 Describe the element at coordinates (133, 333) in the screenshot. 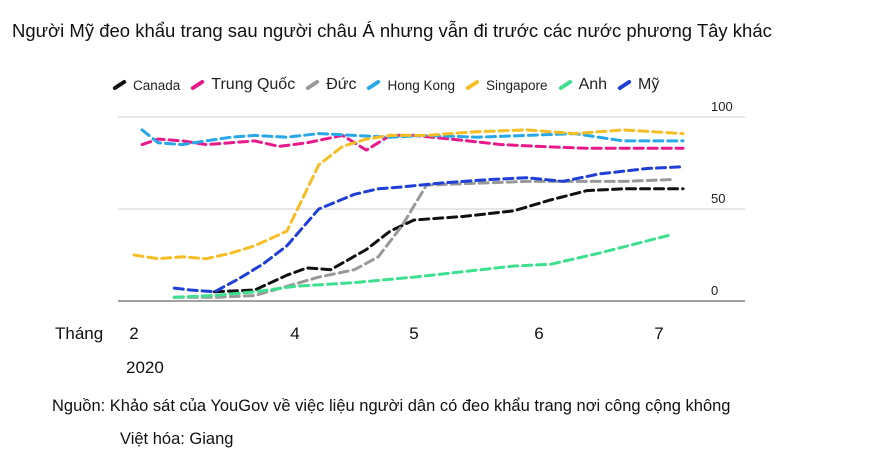

I see `x-tick-label: 2` at that location.